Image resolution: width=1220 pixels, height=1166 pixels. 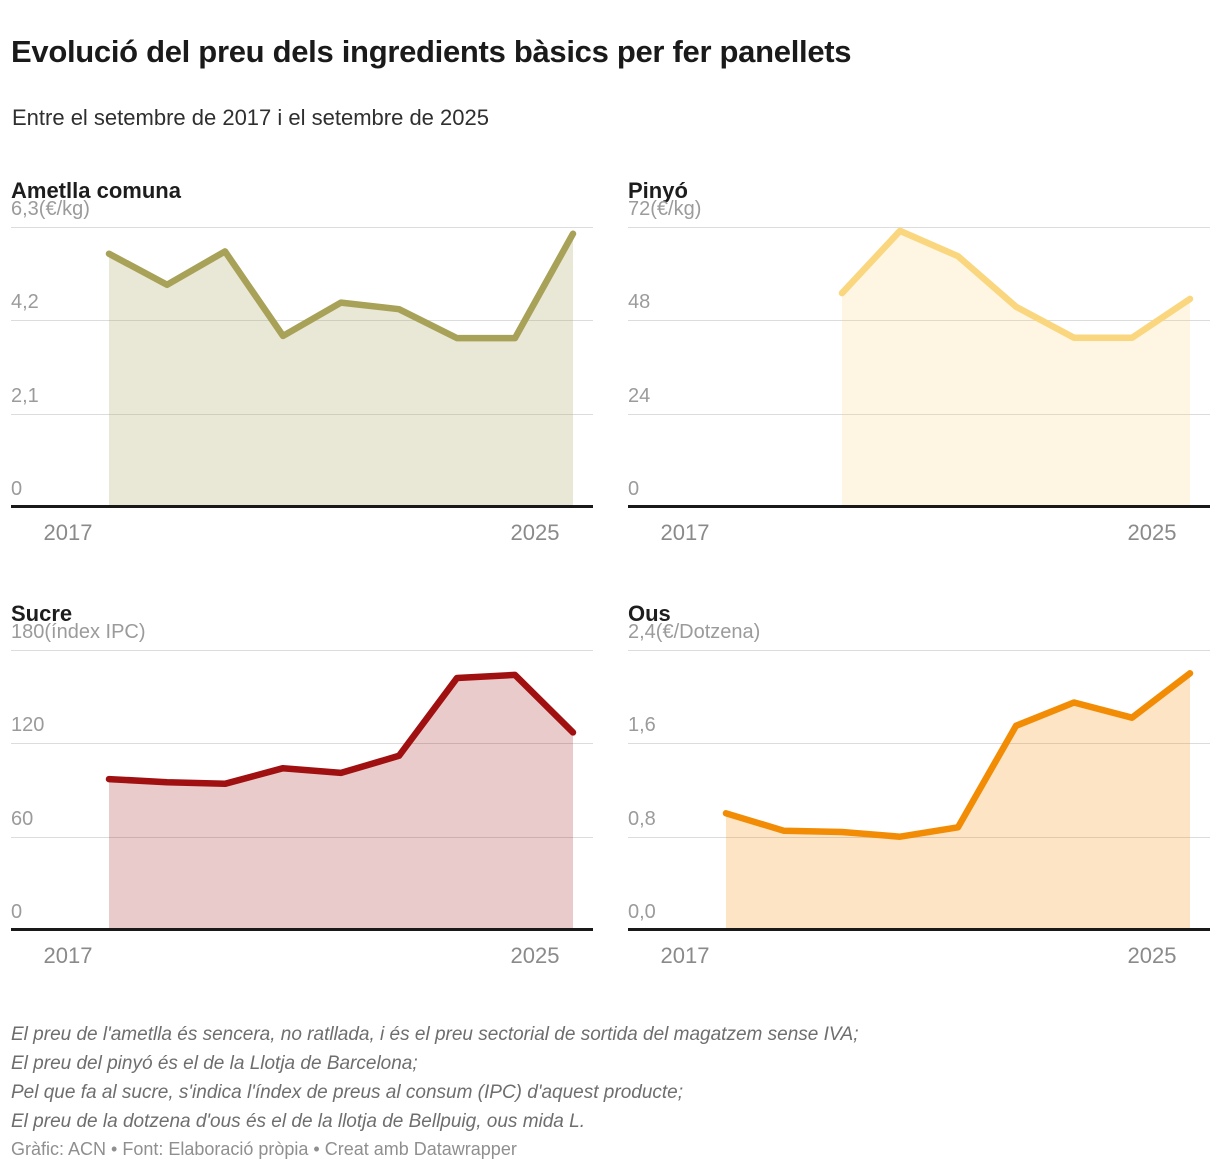 I want to click on series-ous, so click(x=958, y=800).